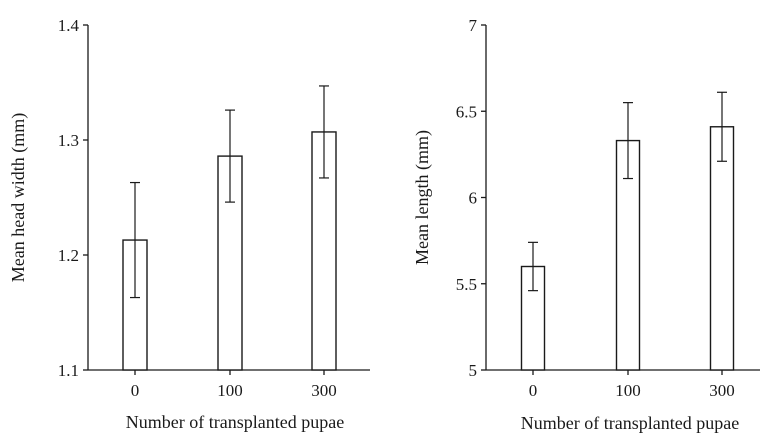 The image size is (760, 435). What do you see at coordinates (68, 370) in the screenshot?
I see `y-tick-label: 1.1` at bounding box center [68, 370].